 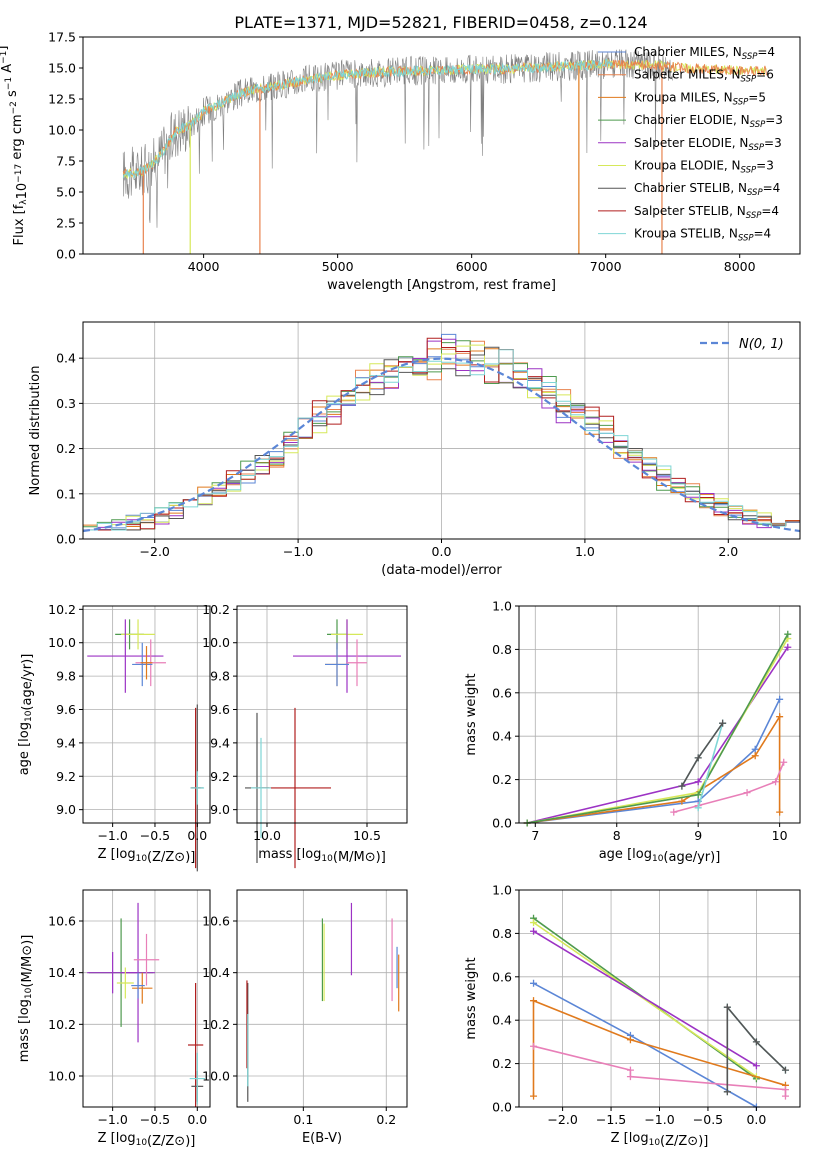 What do you see at coordinates (386, 1119) in the screenshot?
I see `x-tick-label: 0.2` at bounding box center [386, 1119].